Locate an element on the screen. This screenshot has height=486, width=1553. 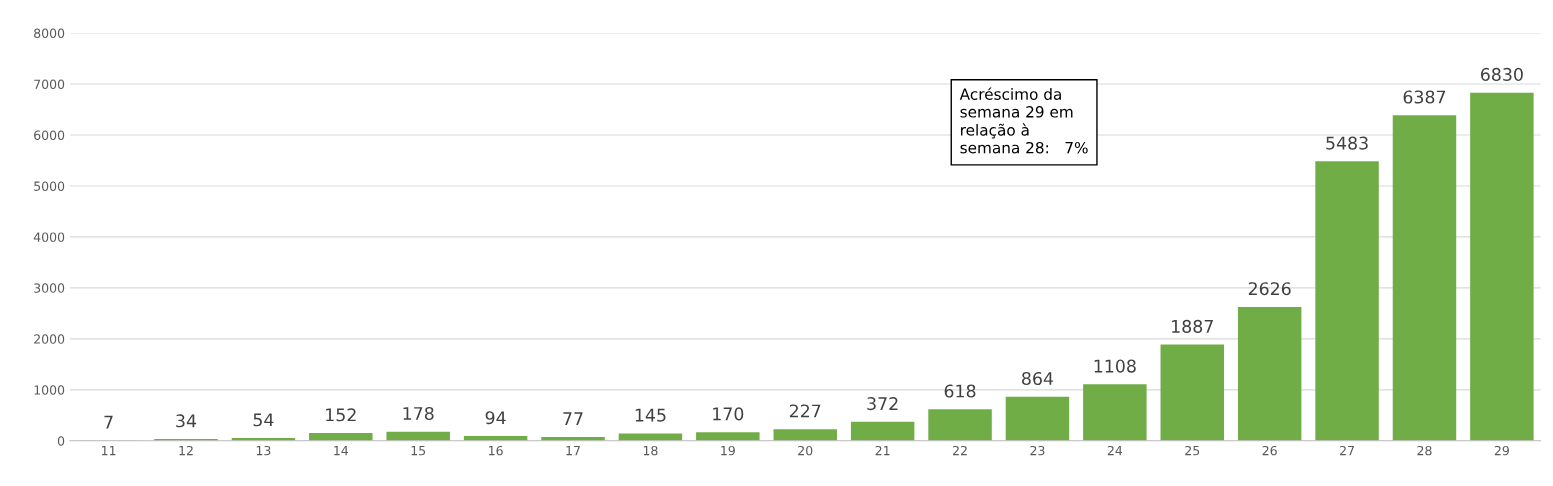
data-label: 5483 is located at coordinates (1347, 143).